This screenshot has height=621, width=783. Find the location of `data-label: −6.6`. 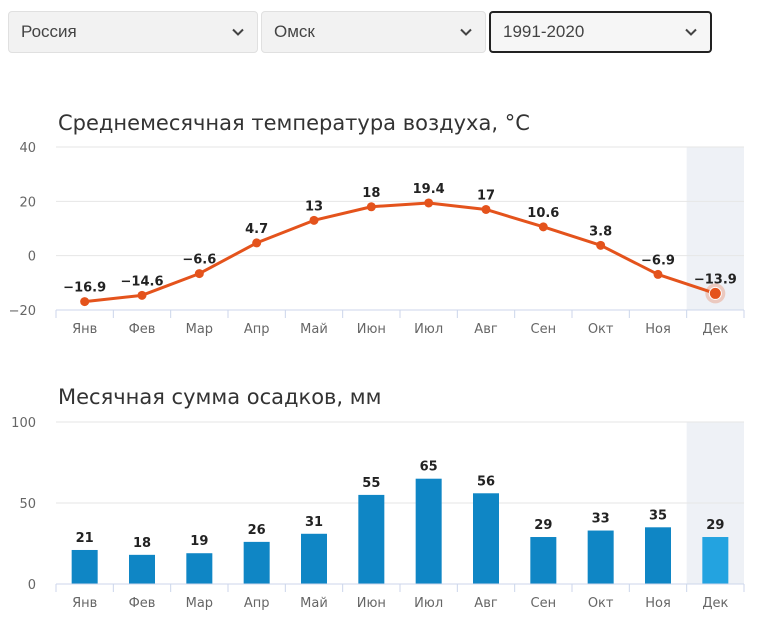

data-label: −6.6 is located at coordinates (199, 260).